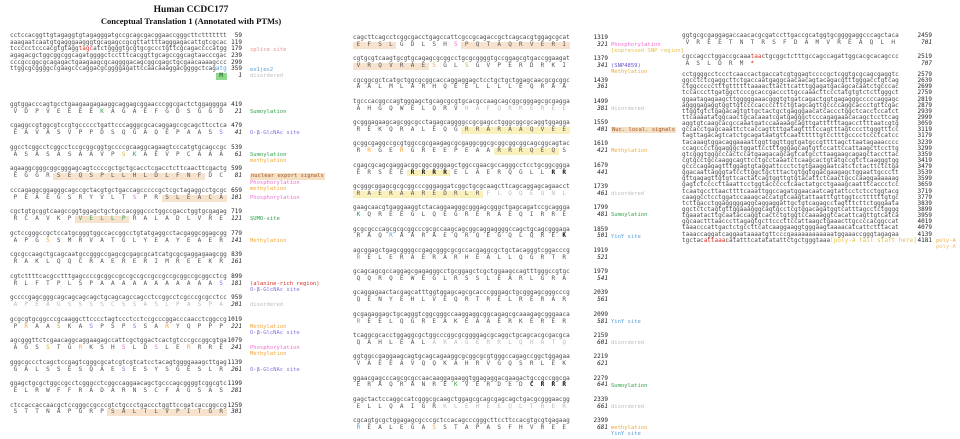 Image resolution: width=960 pixels, height=439 pixels. Describe the element at coordinates (275, 289) in the screenshot. I see `ptm-annotation: O-β-GlcNAc site` at that location.